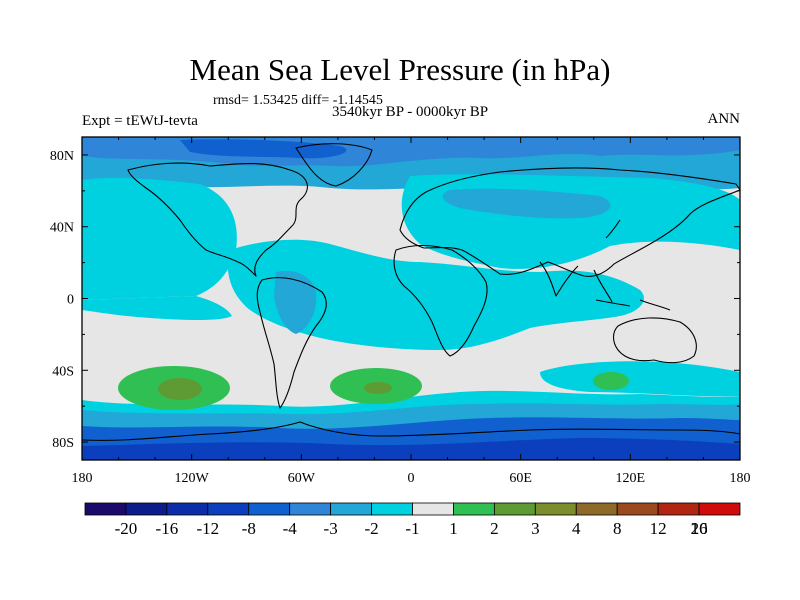 This screenshot has height=600, width=800. What do you see at coordinates (298, 100) in the screenshot?
I see `rmsd-diff-stats: rmsd= 1.53425 diff= -1.14545` at bounding box center [298, 100].